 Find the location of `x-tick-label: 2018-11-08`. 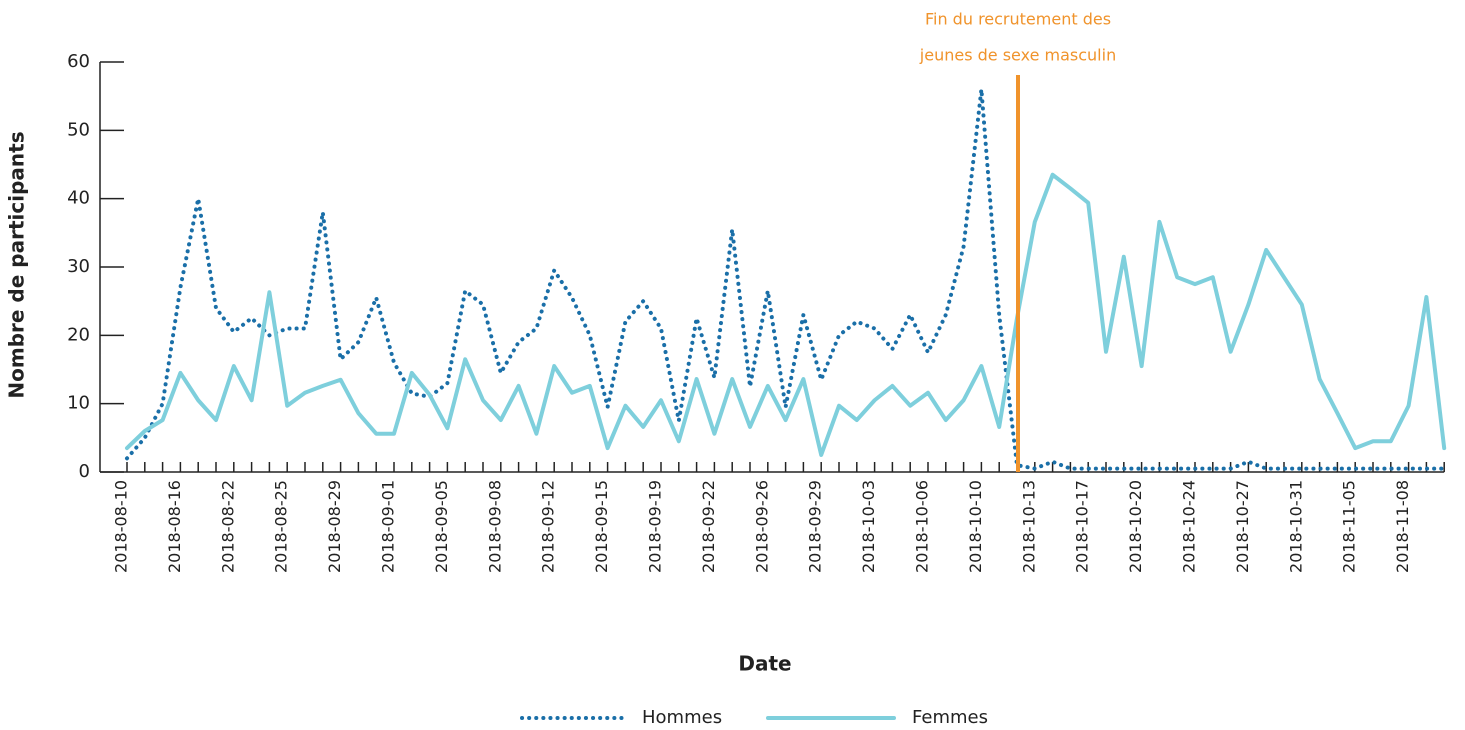

x-tick-label: 2018-11-08 is located at coordinates (1402, 526).